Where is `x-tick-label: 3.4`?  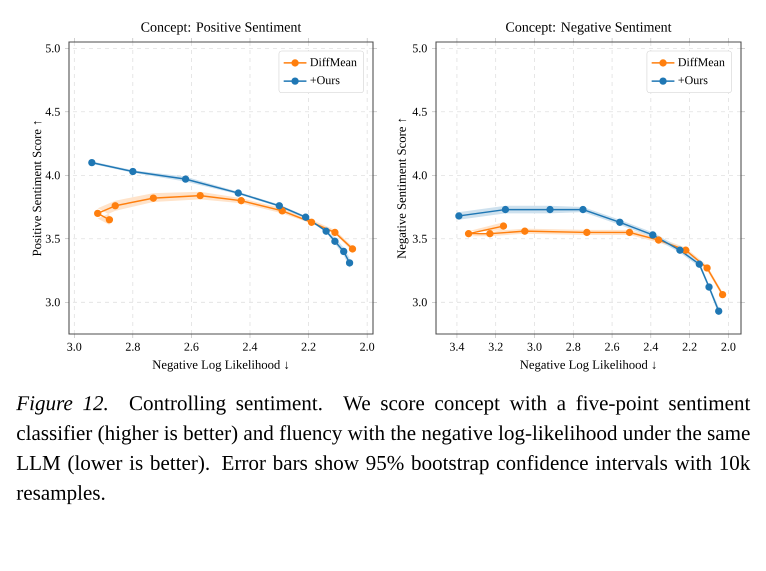 x-tick-label: 3.4 is located at coordinates (457, 346).